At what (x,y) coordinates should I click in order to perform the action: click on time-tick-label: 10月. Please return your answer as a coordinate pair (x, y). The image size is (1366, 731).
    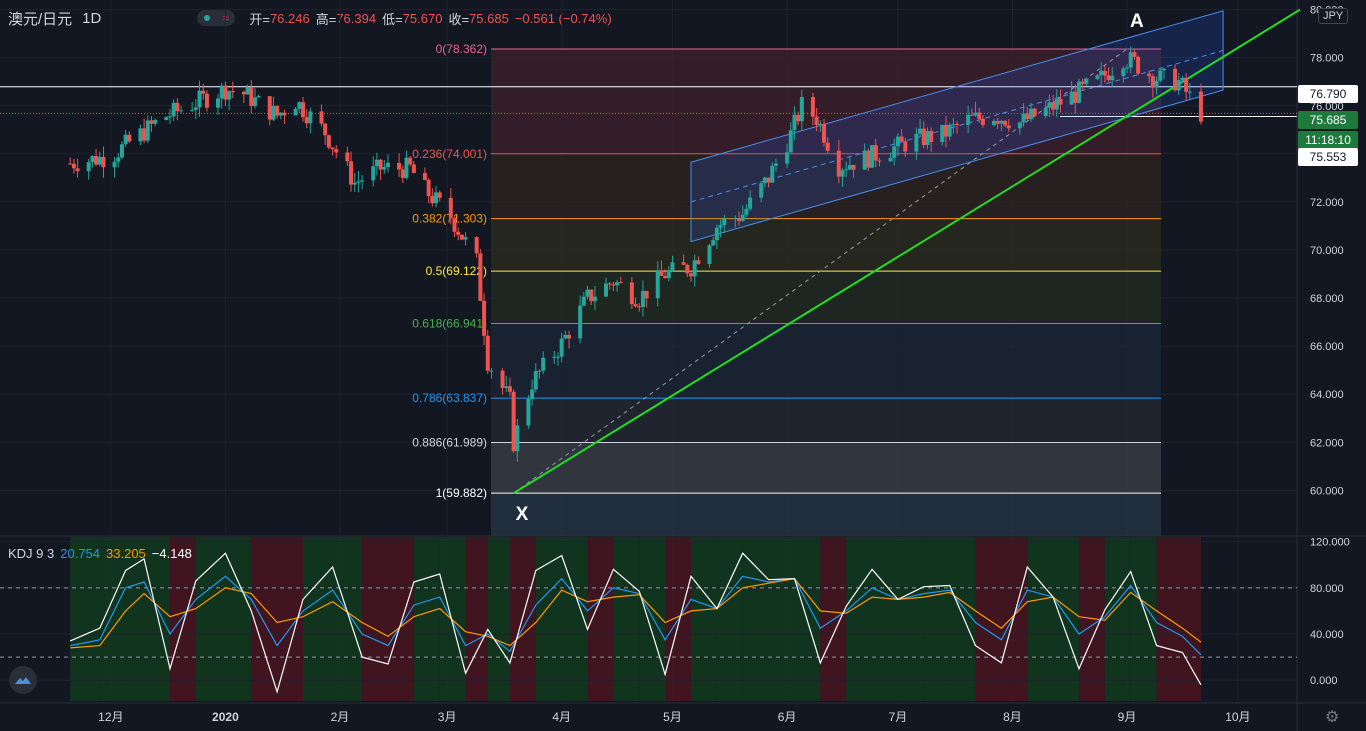
    Looking at the image, I should click on (1237, 717).